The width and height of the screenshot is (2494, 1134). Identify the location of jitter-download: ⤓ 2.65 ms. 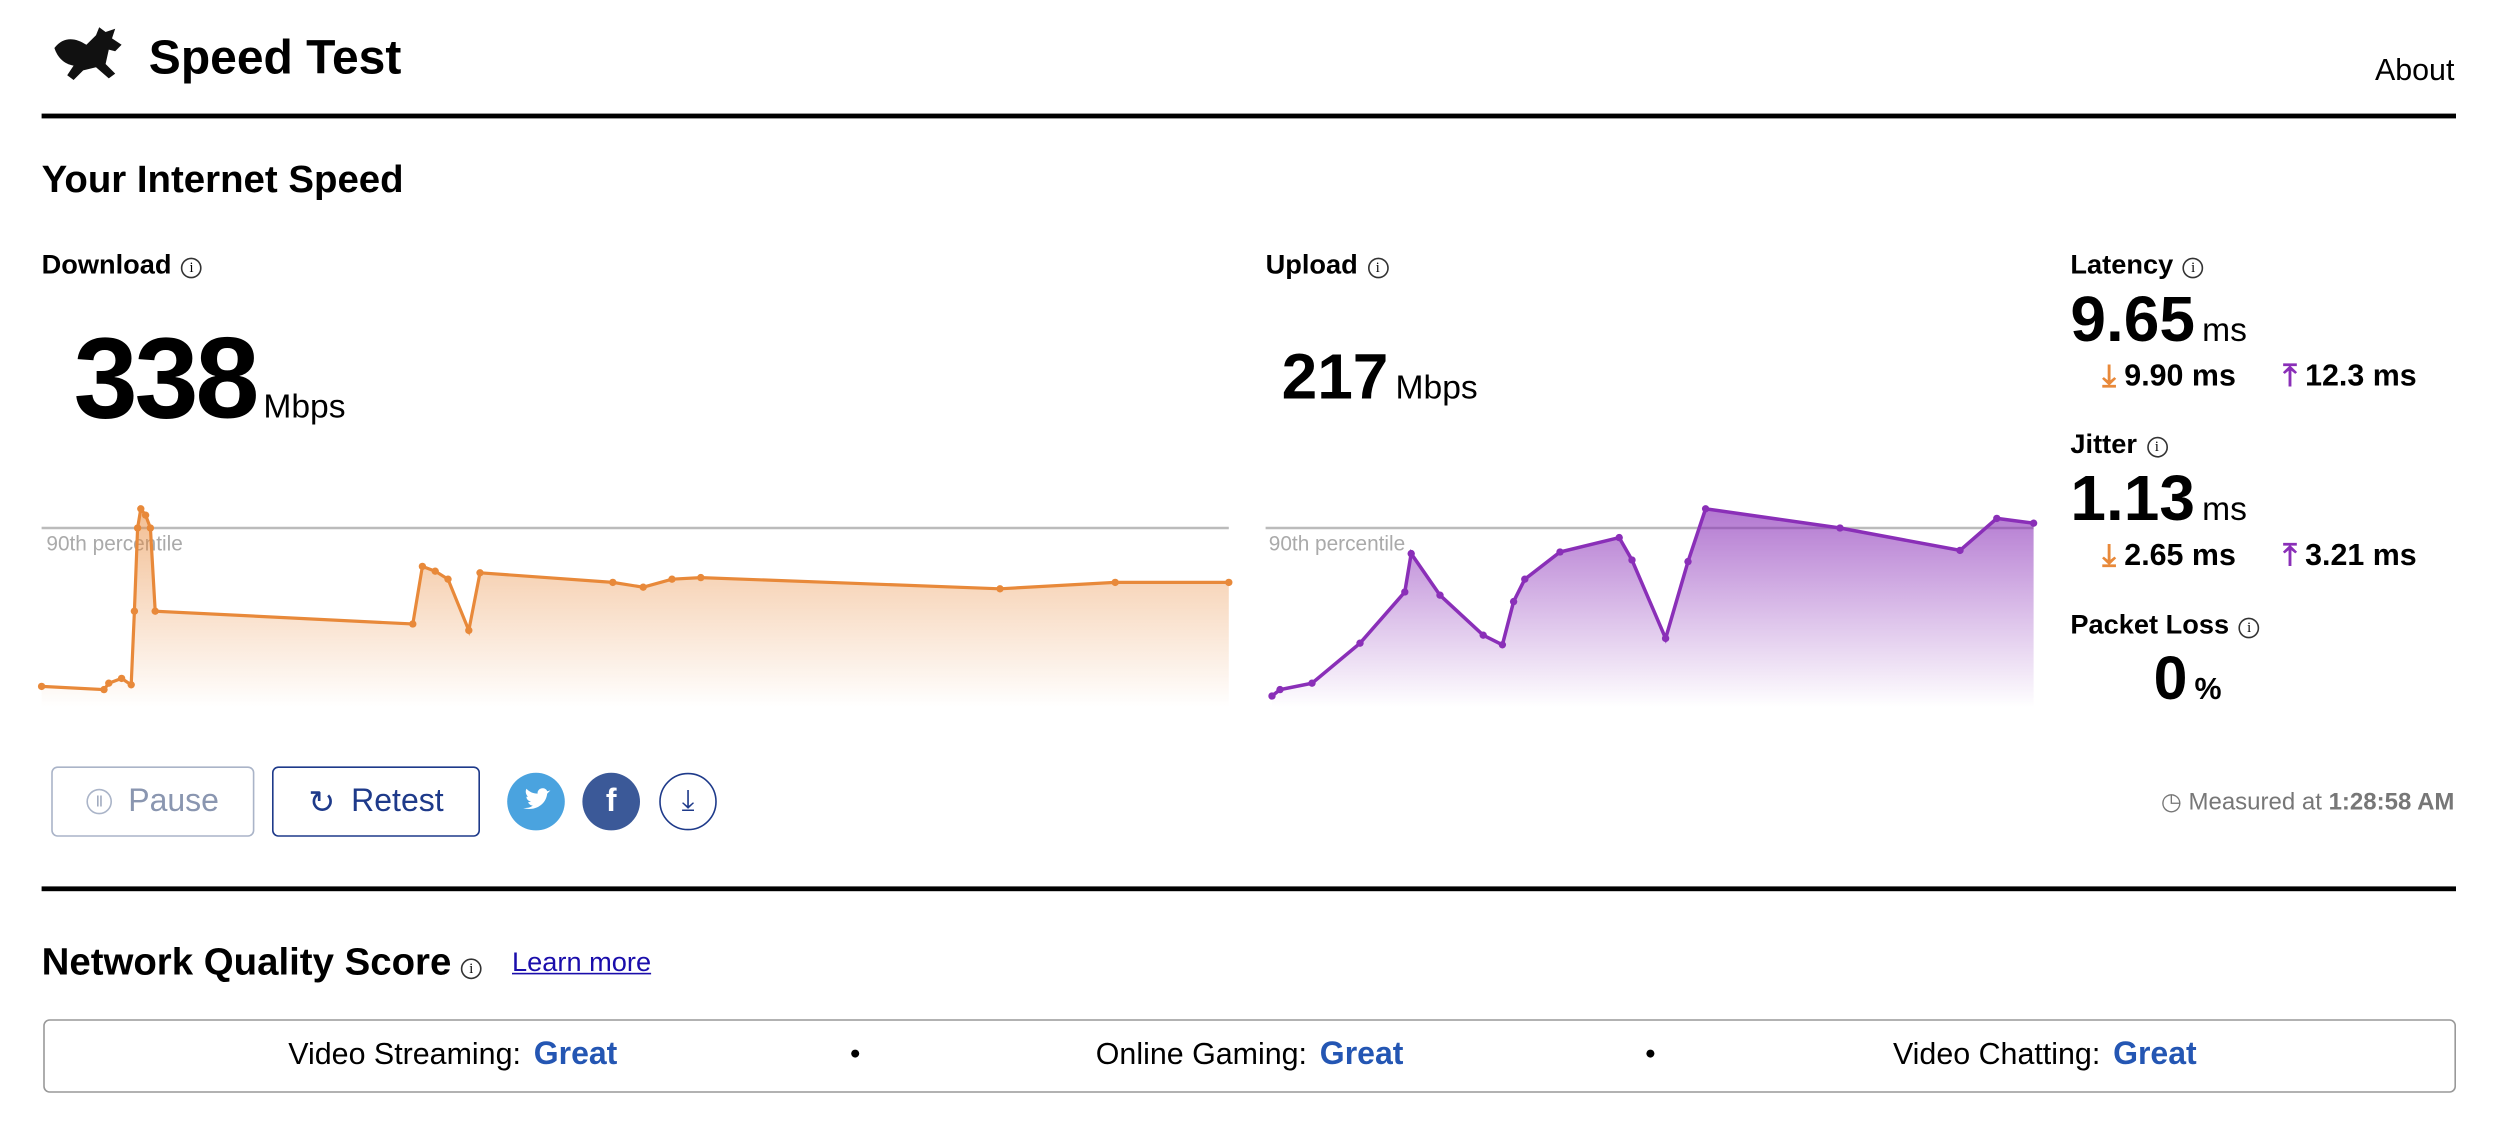
(2169, 556).